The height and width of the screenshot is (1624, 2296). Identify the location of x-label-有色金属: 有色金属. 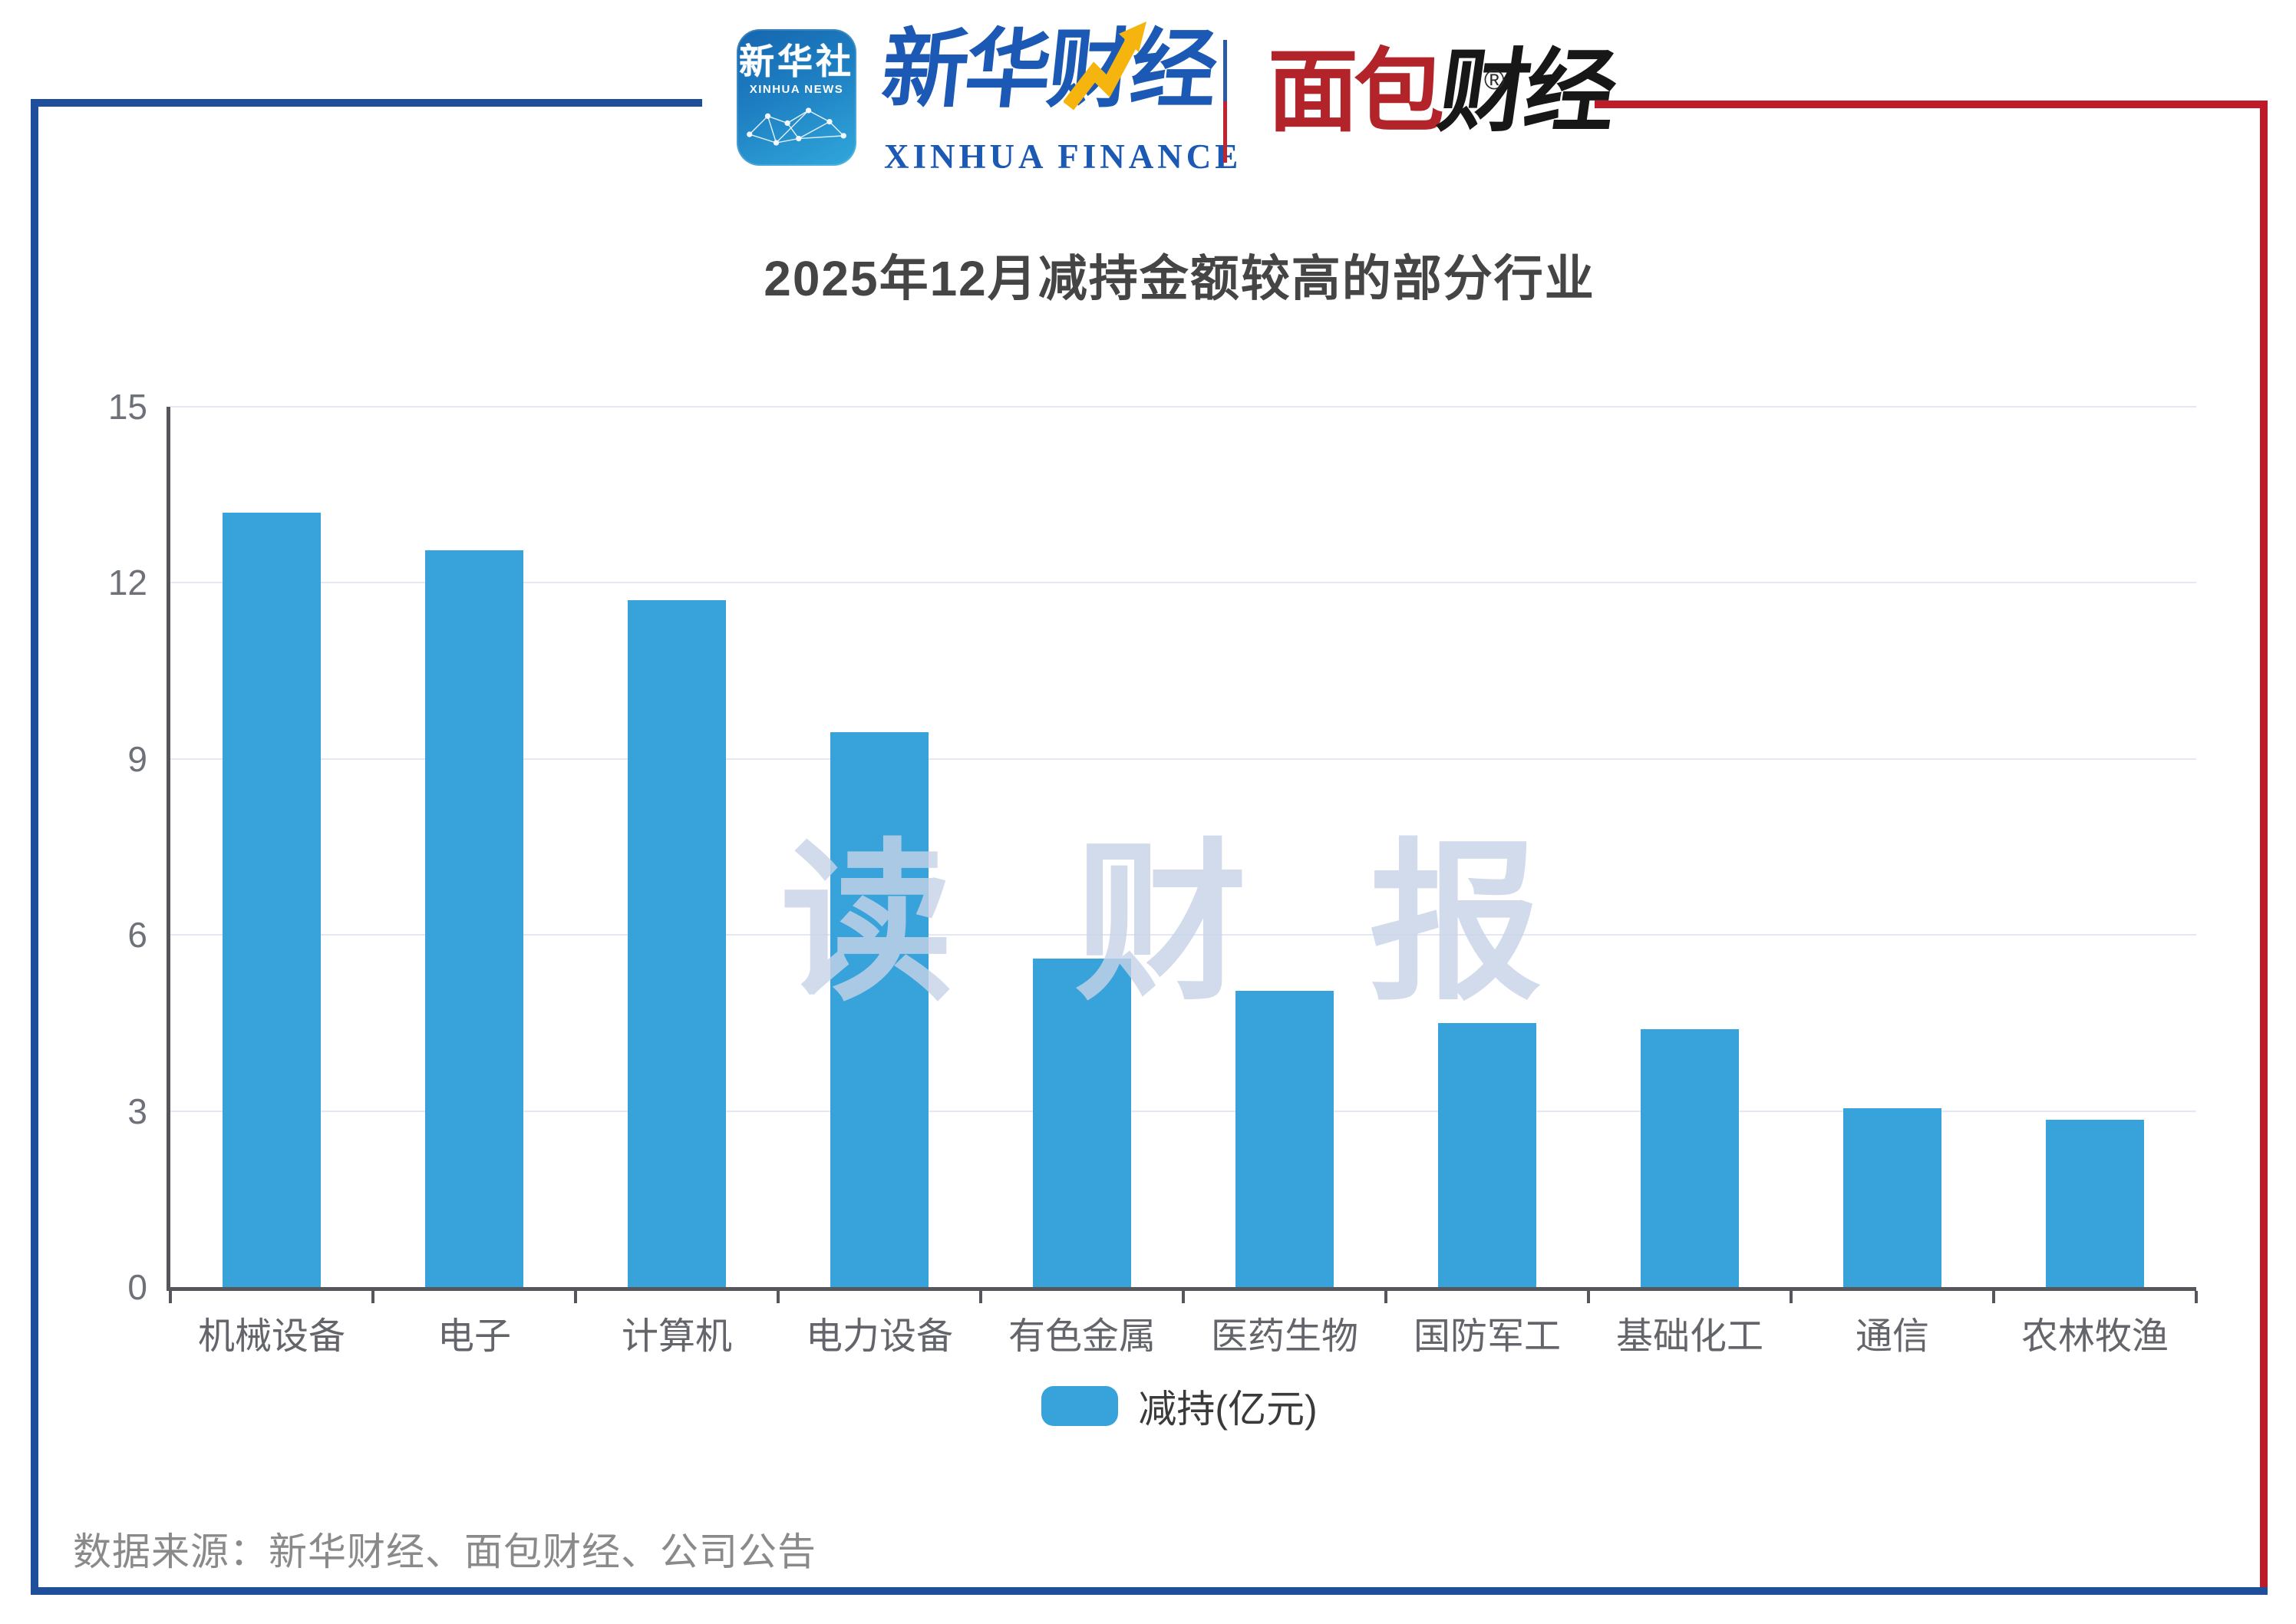
(1082, 1336).